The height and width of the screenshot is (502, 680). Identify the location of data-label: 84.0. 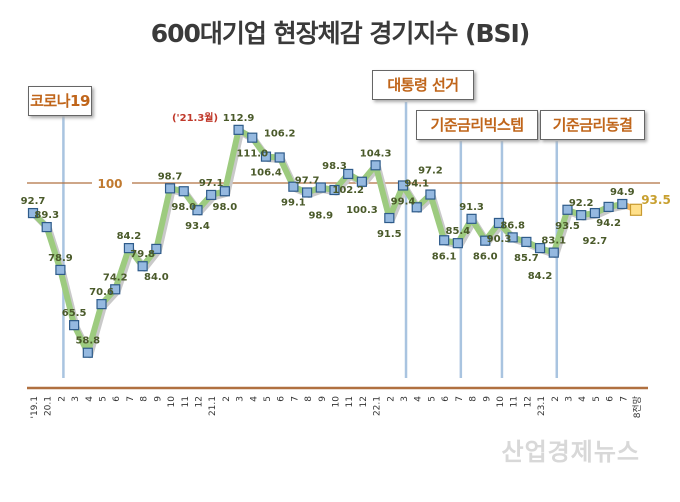
(156, 277).